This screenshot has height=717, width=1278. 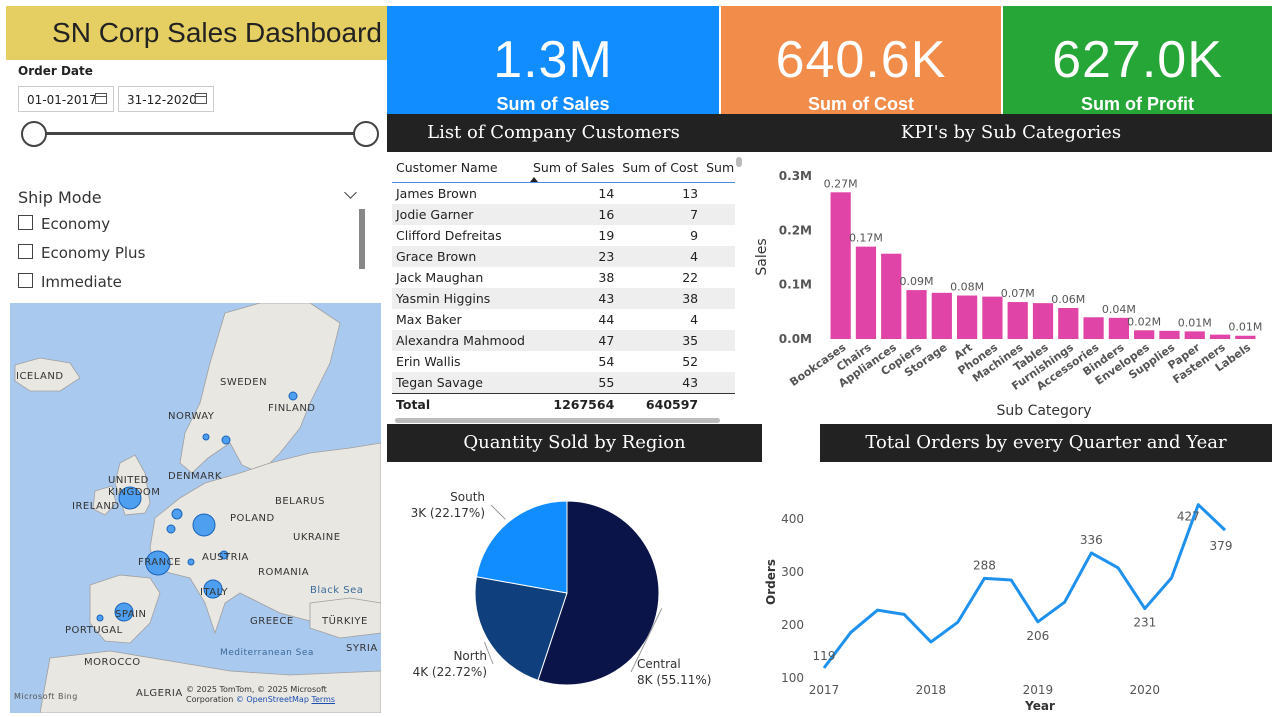 What do you see at coordinates (739, 162) in the screenshot?
I see `table-vertical-scrollbar` at bounding box center [739, 162].